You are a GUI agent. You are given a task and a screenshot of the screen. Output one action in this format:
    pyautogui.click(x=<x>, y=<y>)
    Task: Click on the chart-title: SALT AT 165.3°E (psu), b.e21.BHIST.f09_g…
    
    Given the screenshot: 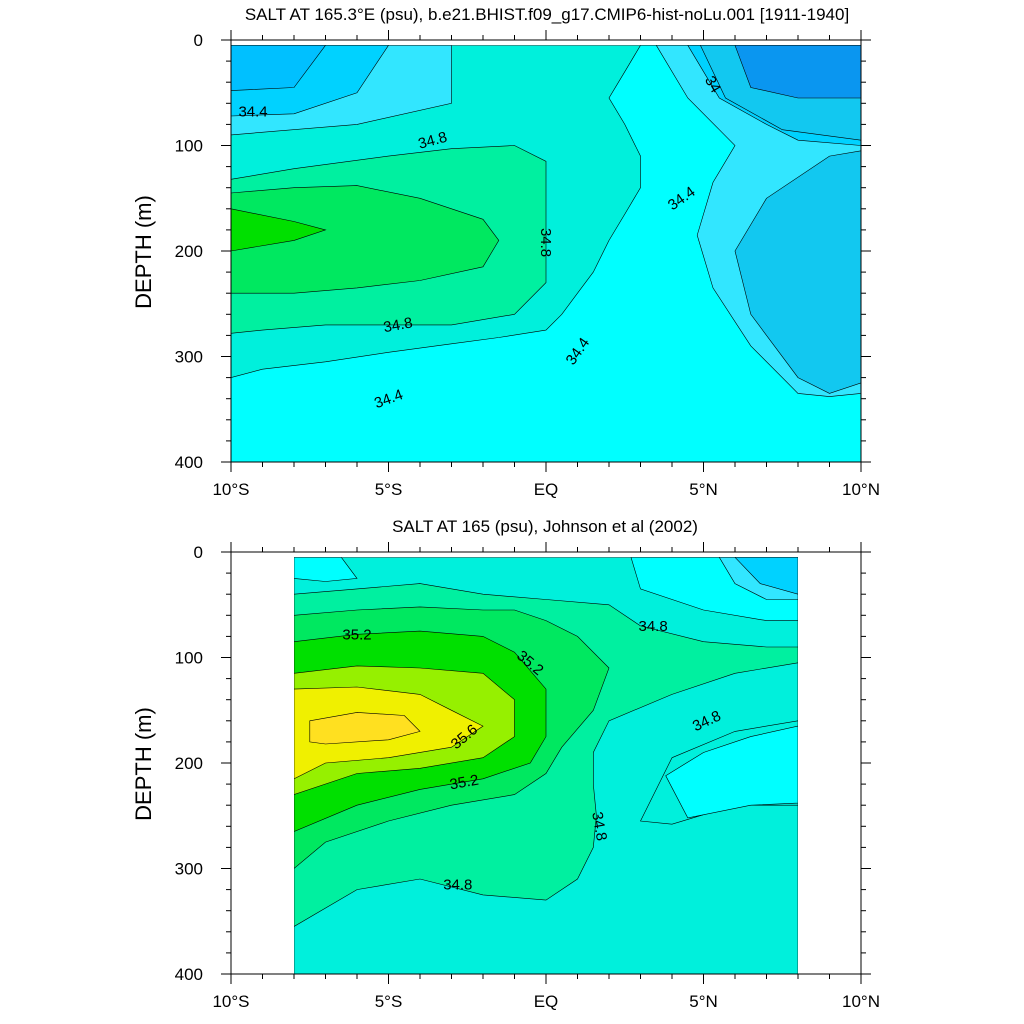 What is the action you would take?
    pyautogui.click(x=547, y=14)
    